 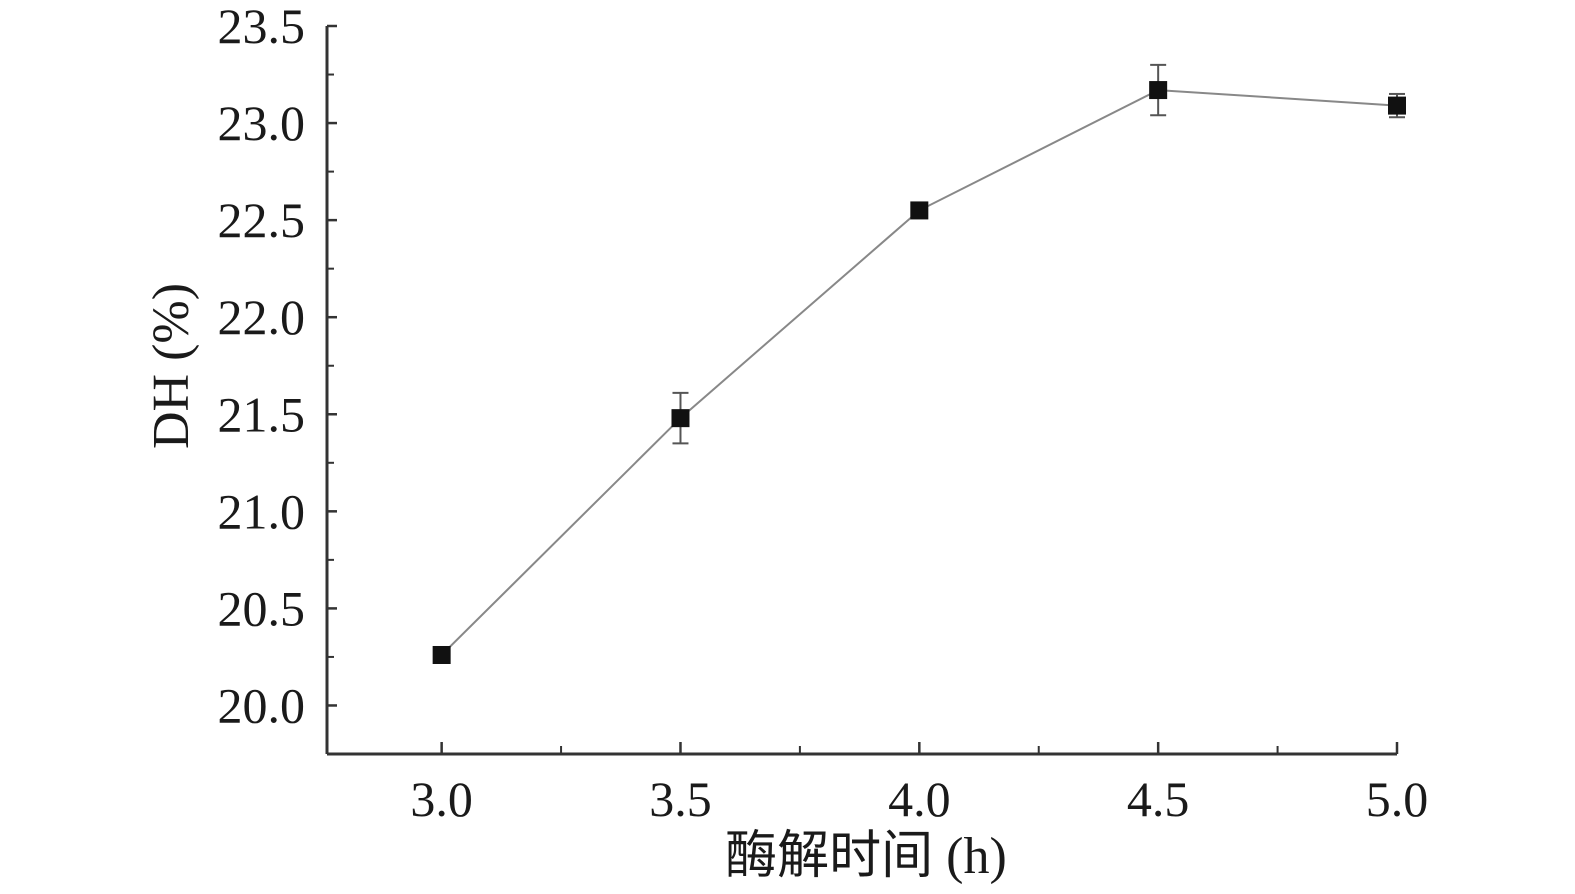 What do you see at coordinates (262, 123) in the screenshot?
I see `y-tick-label: 23.0` at bounding box center [262, 123].